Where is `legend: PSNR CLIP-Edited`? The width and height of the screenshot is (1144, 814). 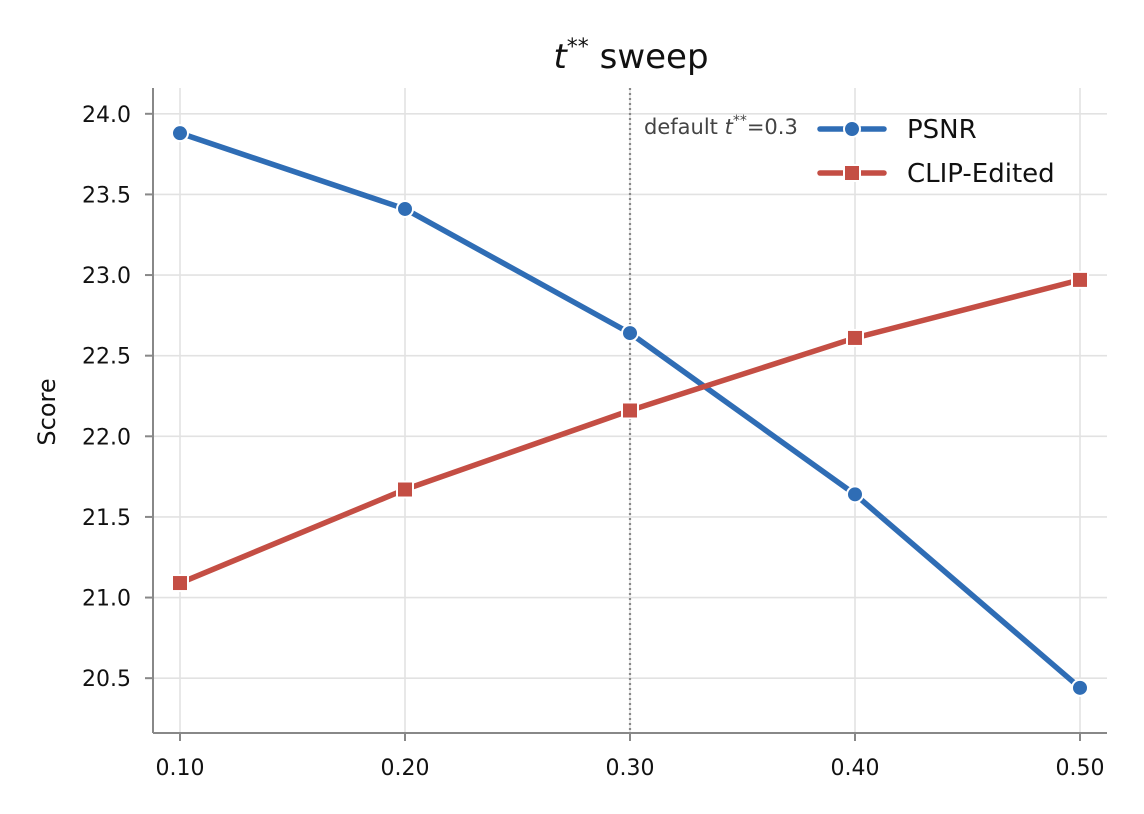 legend: PSNR CLIP-Edited is located at coordinates (936, 152).